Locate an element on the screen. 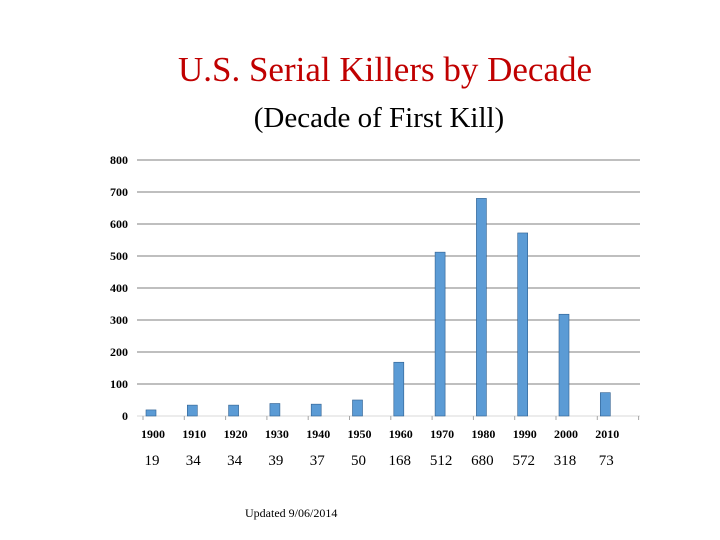  x-tick-label: 1970 is located at coordinates (442, 434).